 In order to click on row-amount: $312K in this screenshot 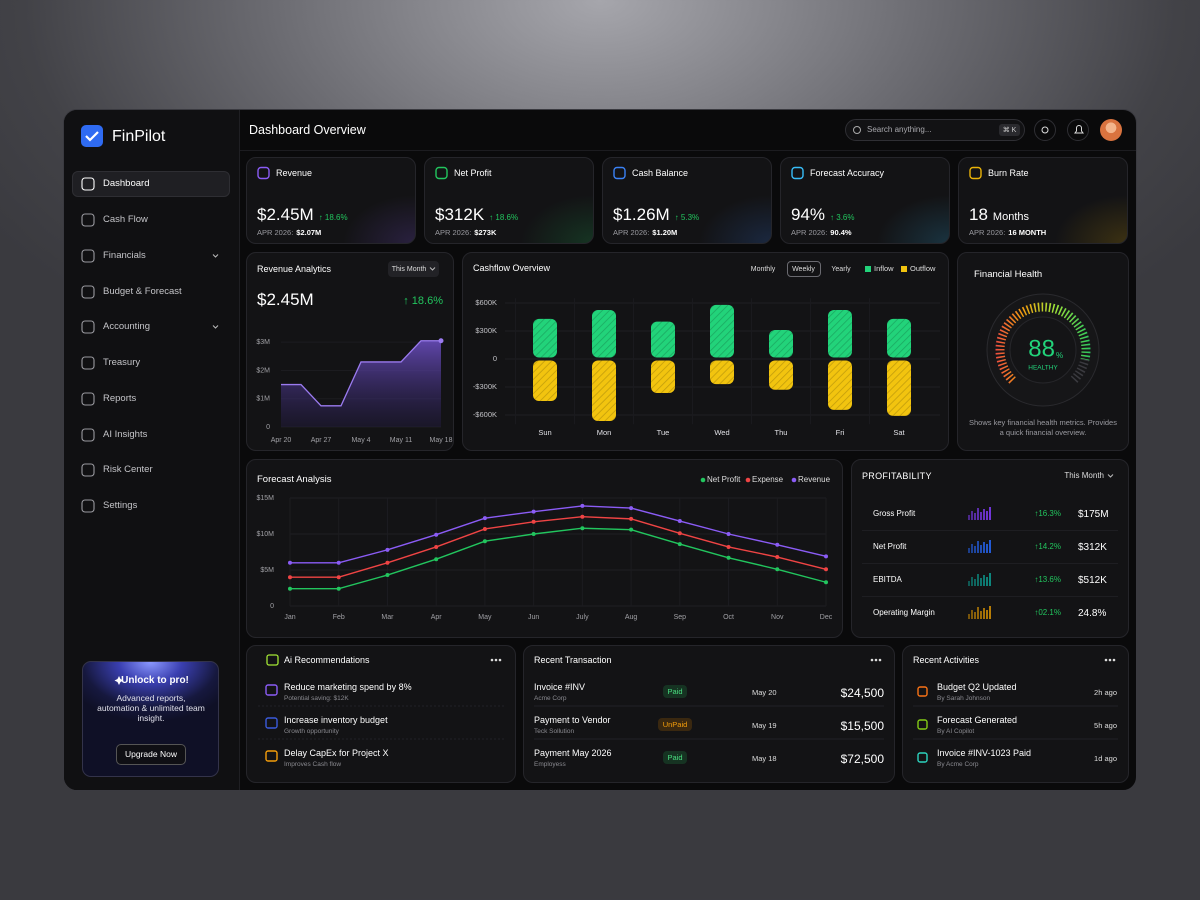, I will do `click(1092, 547)`.